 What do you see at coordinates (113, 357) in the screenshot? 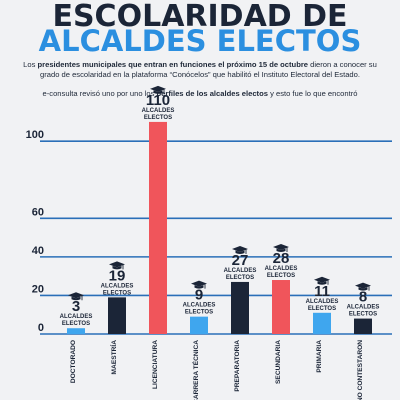
I see `x-tick-label: MAESTRÍA` at bounding box center [113, 357].